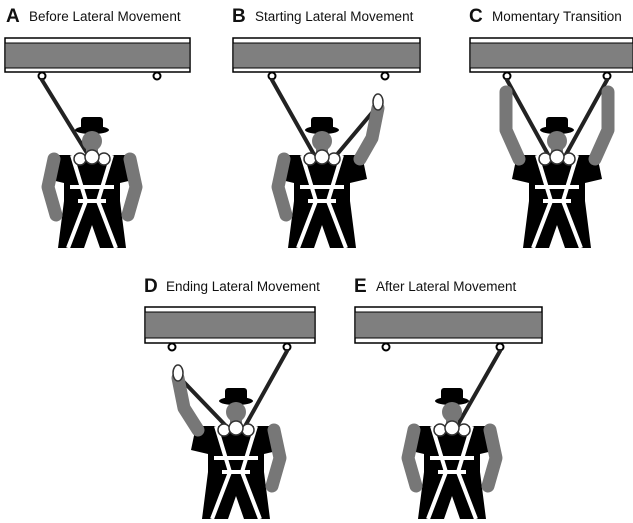 This screenshot has width=633, height=523. What do you see at coordinates (551, 143) in the screenshot?
I see `panel-c` at bounding box center [551, 143].